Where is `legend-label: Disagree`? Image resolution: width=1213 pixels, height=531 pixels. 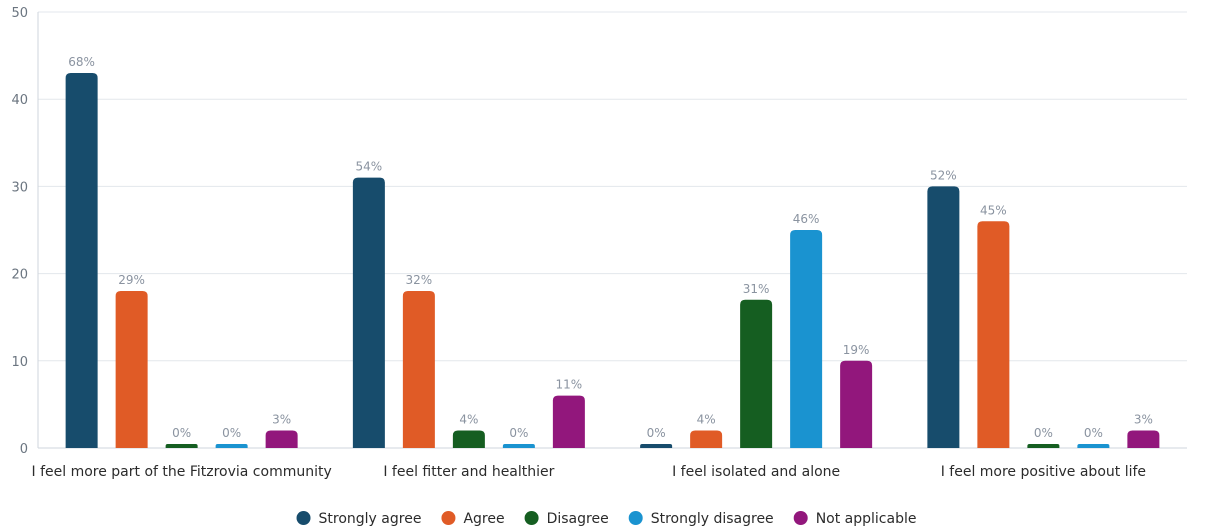
legend-label: Disagree is located at coordinates (578, 519).